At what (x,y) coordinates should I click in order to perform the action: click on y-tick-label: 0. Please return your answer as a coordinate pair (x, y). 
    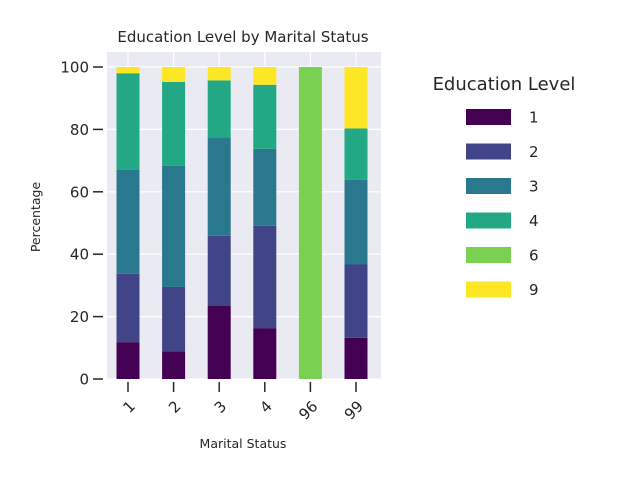
    Looking at the image, I should click on (84, 380).